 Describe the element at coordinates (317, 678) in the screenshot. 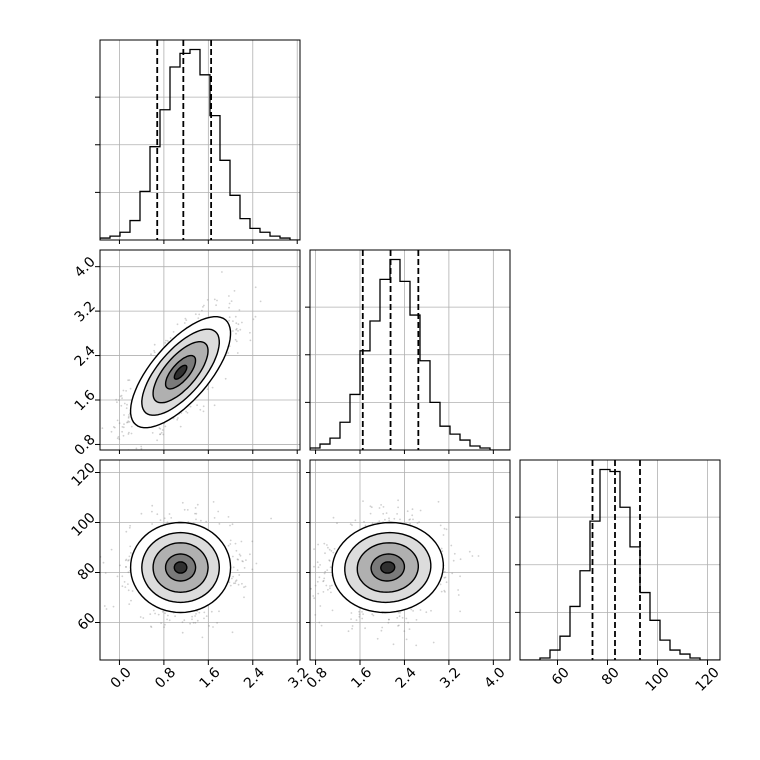

I see `x-tick-label: 0.8` at that location.